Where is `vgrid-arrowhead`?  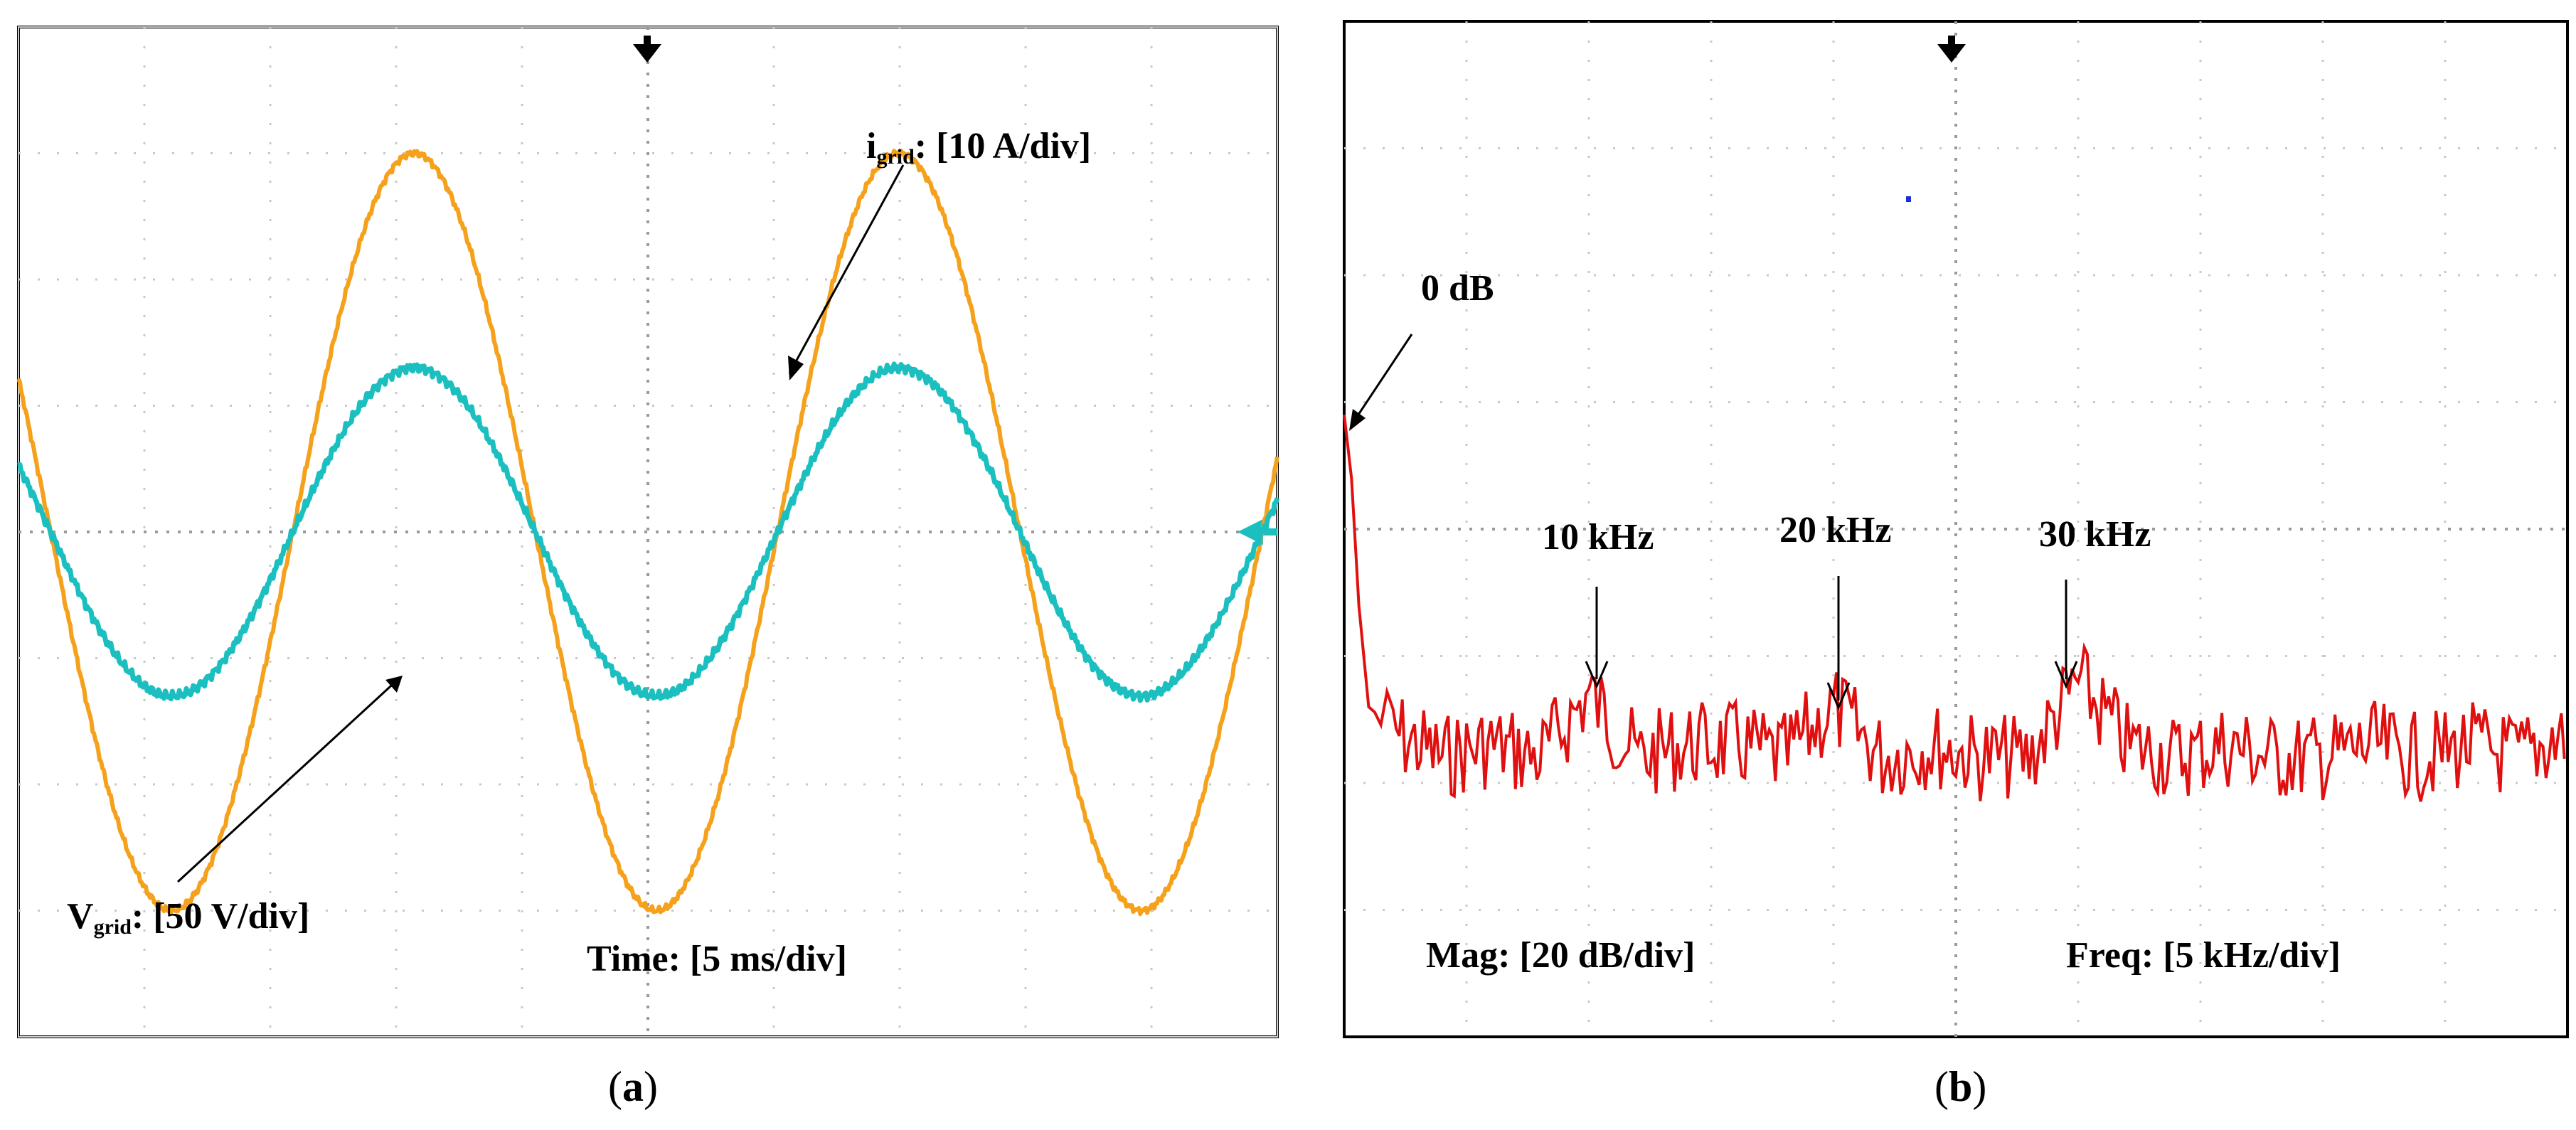
vgrid-arrowhead is located at coordinates (394, 684).